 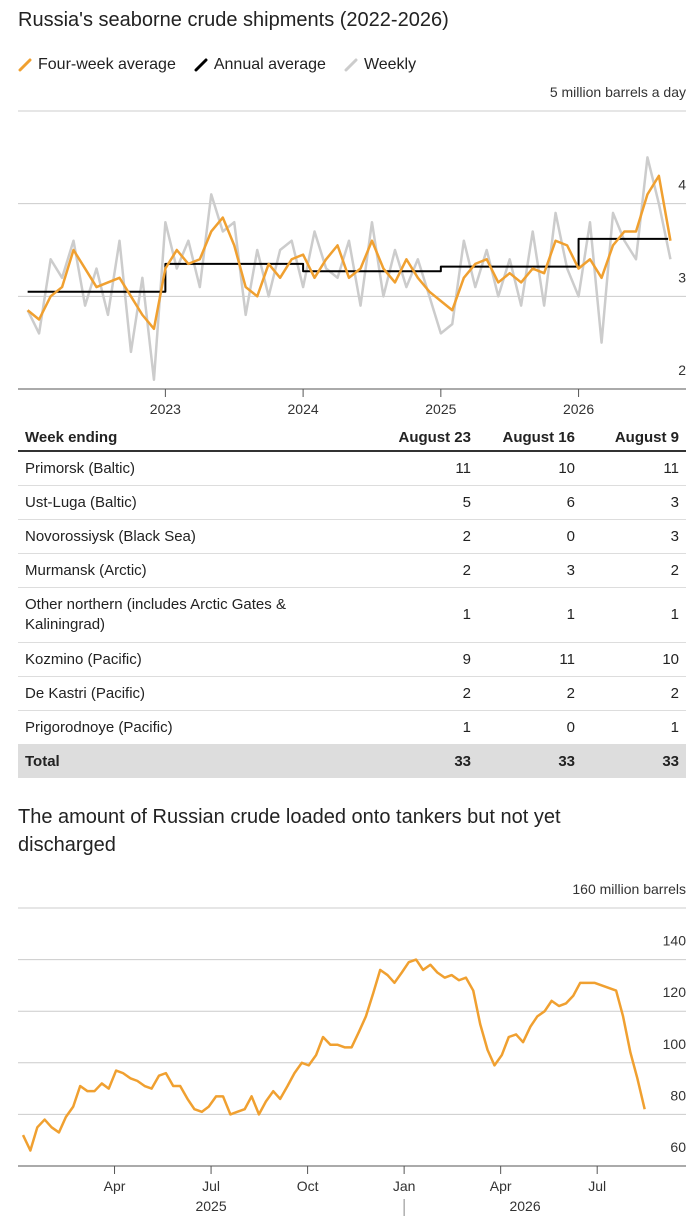 What do you see at coordinates (634, 438) in the screenshot?
I see `table-cell: August 9` at bounding box center [634, 438].